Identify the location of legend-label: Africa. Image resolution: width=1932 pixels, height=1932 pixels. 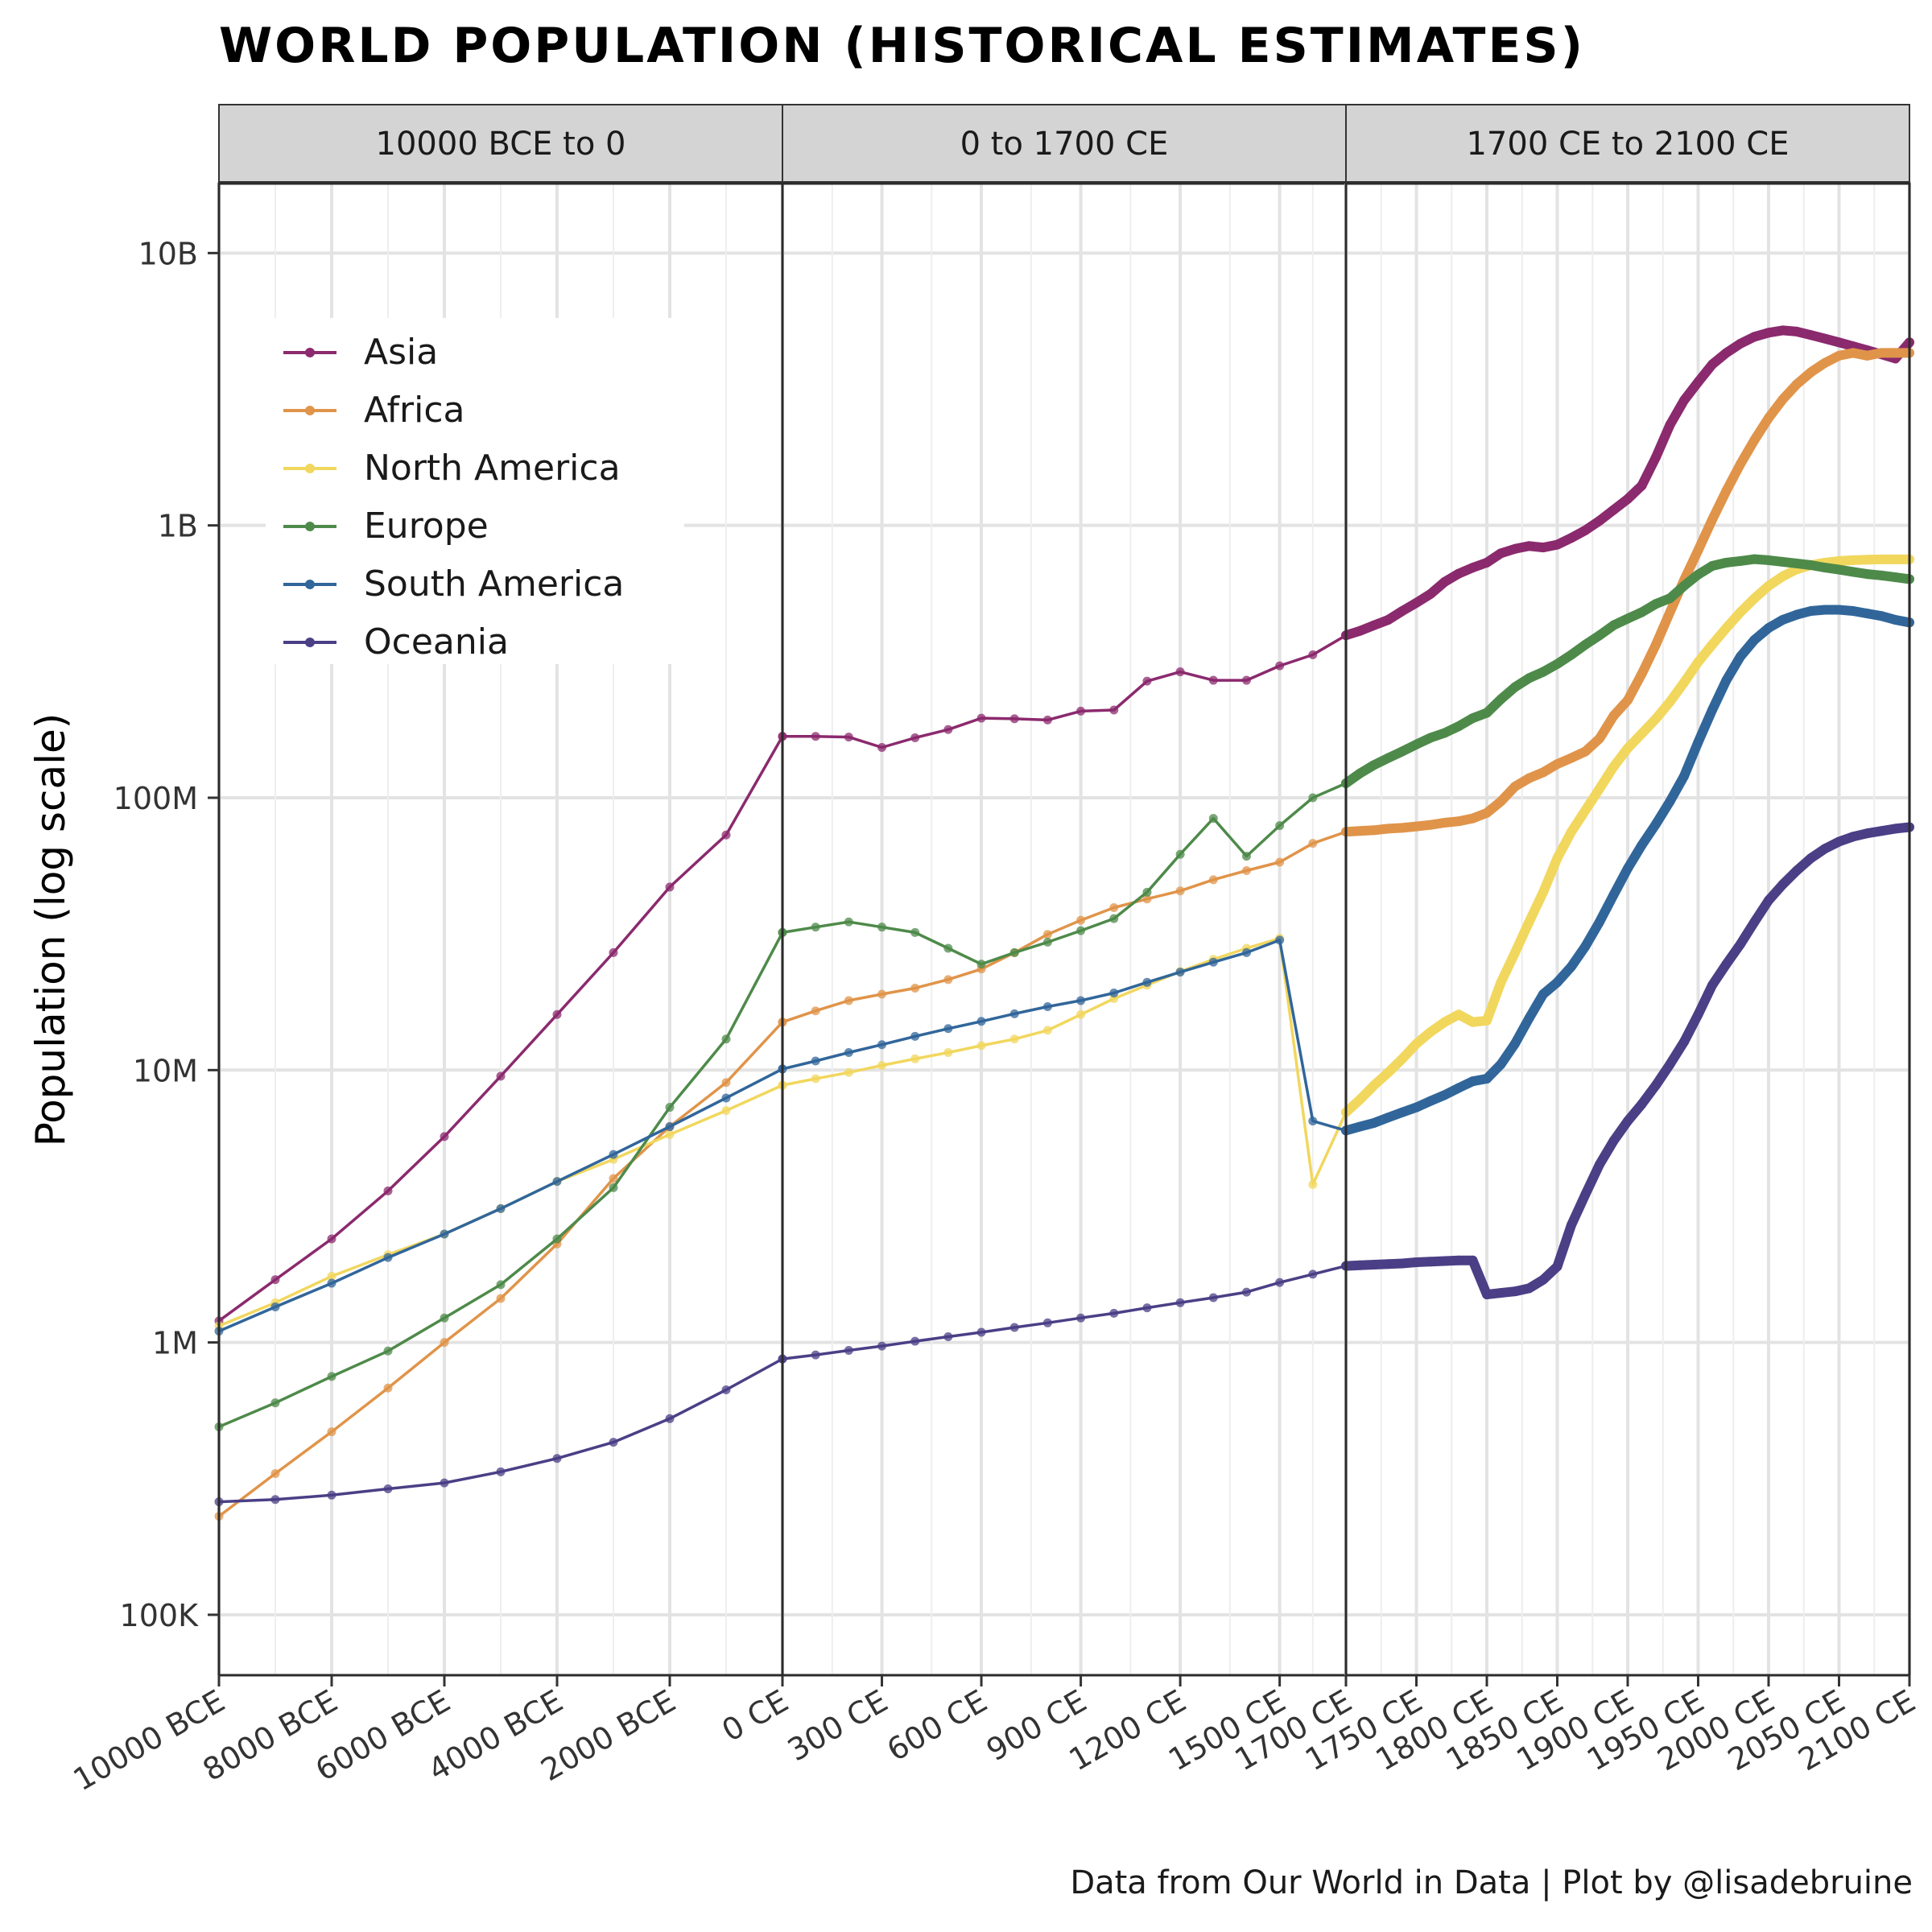
(414, 410).